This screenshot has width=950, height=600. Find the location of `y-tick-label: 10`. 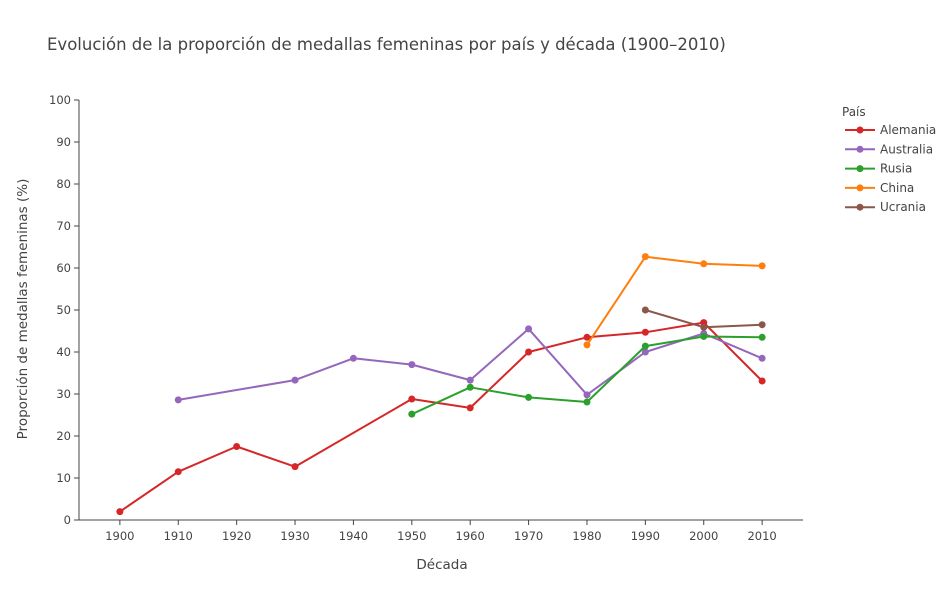

y-tick-label: 10 is located at coordinates (63, 478).